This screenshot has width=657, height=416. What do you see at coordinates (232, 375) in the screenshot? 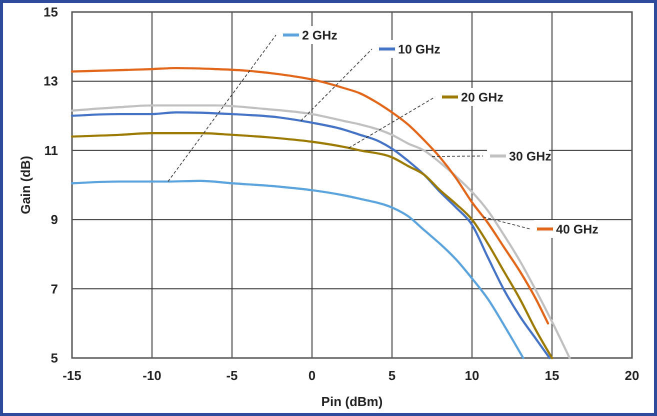
I see `x-tick-label: -5` at bounding box center [232, 375].